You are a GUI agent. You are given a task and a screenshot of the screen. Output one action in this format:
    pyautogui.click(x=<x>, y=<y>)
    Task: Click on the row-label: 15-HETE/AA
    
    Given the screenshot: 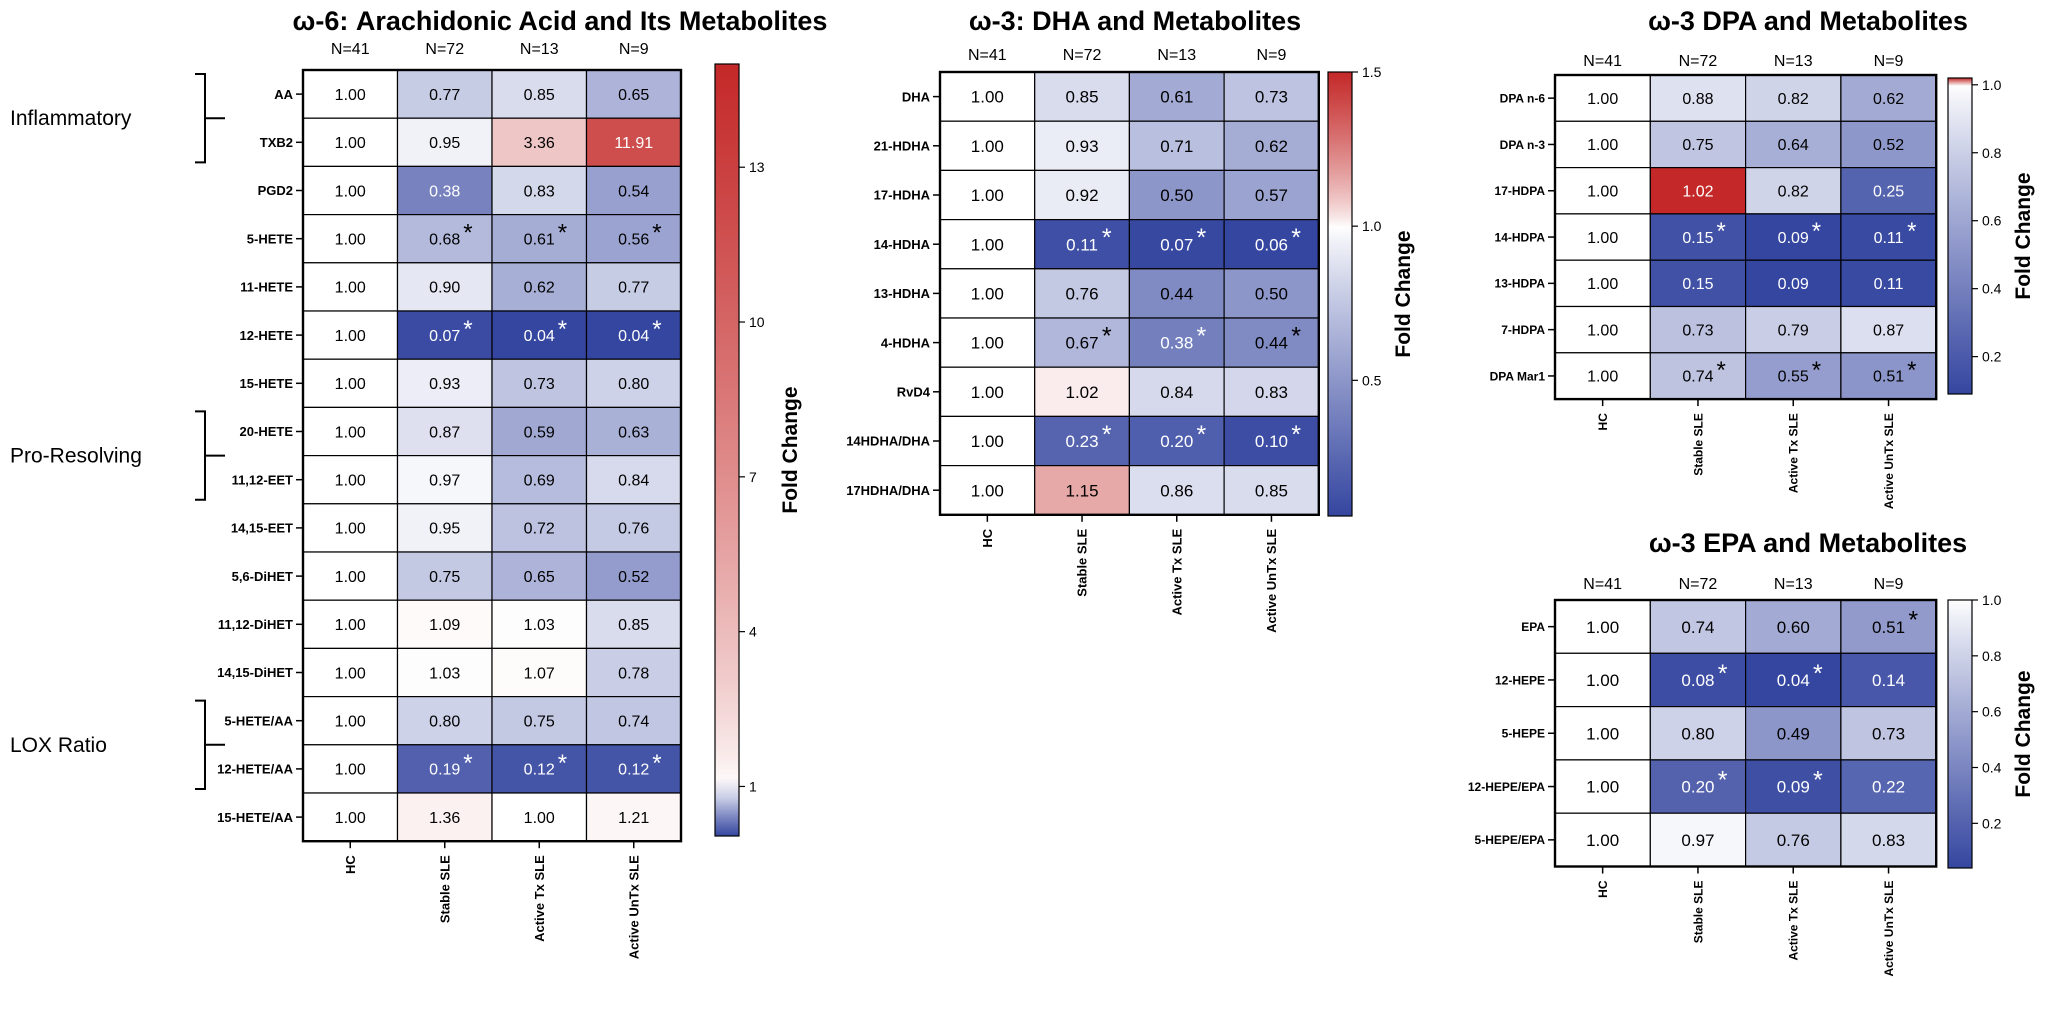 What is the action you would take?
    pyautogui.click(x=255, y=817)
    